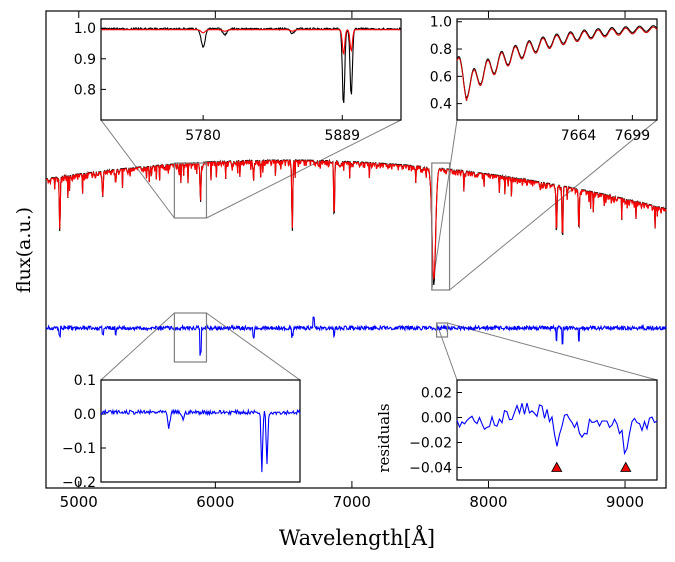 Image resolution: width=675 pixels, height=562 pixels. I want to click on inset-x-tick-label: 5889, so click(342, 136).